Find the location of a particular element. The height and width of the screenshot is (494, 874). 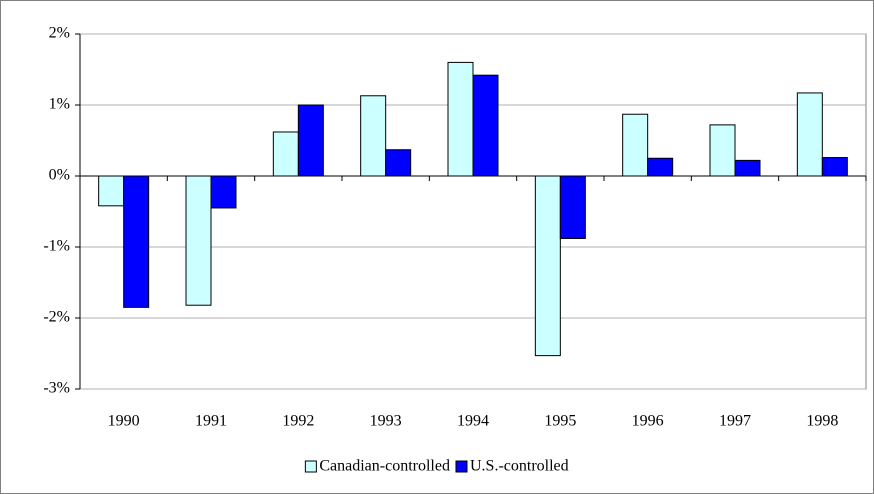

x-tick-label: 1993 is located at coordinates (386, 421).